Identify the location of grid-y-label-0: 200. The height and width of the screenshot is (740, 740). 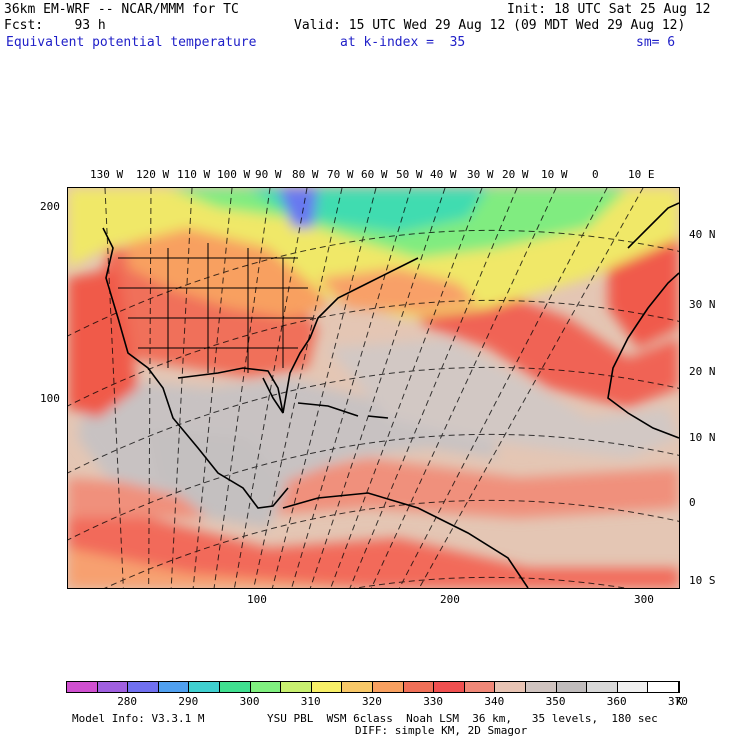
(50, 206).